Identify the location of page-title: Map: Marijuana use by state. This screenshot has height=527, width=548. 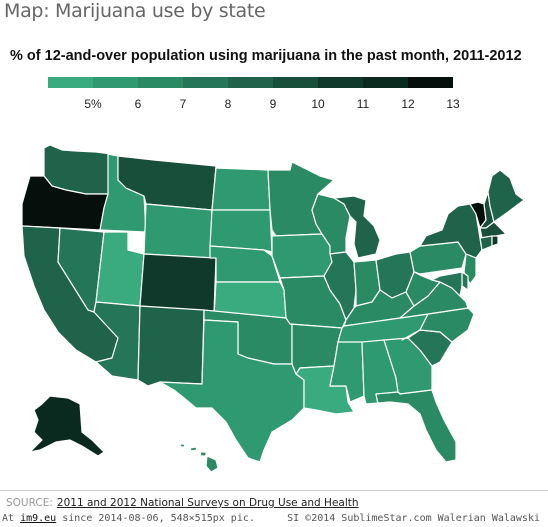
(135, 11).